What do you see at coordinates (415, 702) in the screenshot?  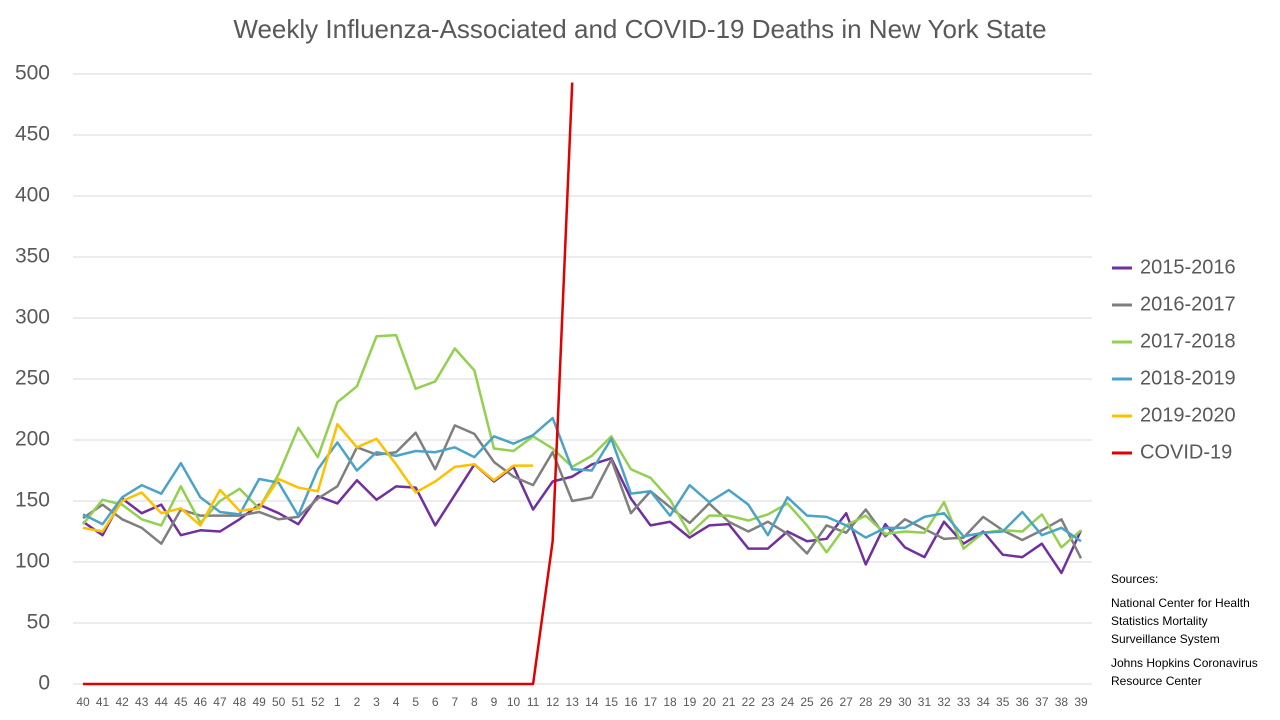 I see `x-tick-label: 5` at bounding box center [415, 702].